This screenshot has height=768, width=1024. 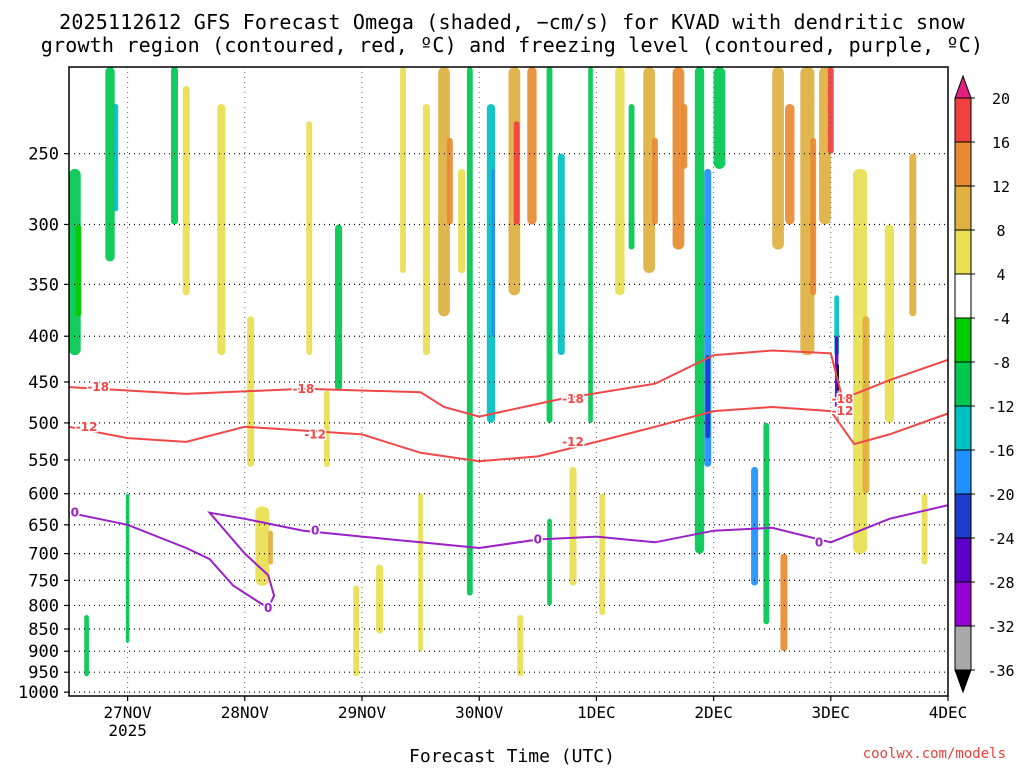 What do you see at coordinates (43, 606) in the screenshot?
I see `y-tick-label: 800` at bounding box center [43, 606].